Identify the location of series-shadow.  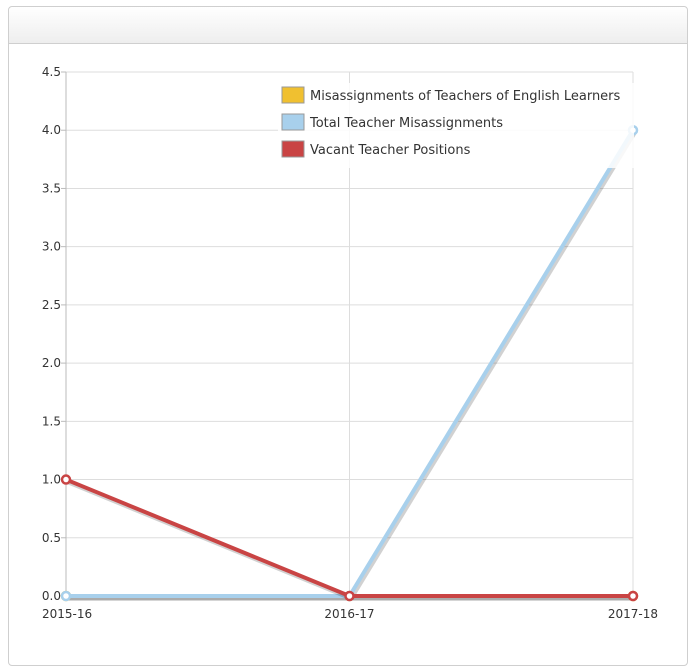
(350, 540).